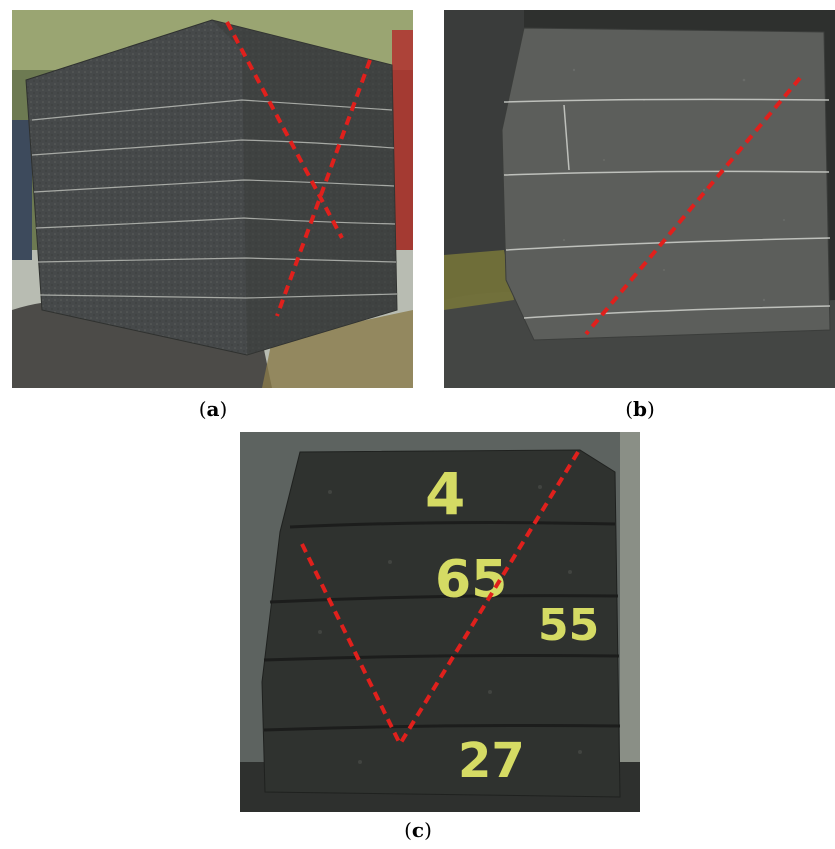 The width and height of the screenshot is (835, 849). I want to click on caption-c: (c), so click(418, 830).